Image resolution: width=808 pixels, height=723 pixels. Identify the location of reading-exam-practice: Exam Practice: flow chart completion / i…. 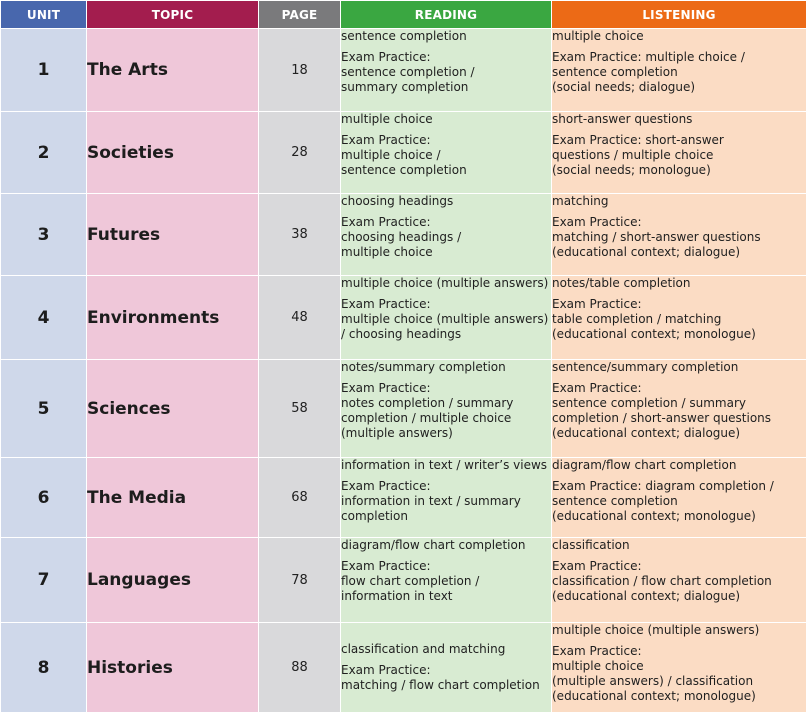
(410, 581).